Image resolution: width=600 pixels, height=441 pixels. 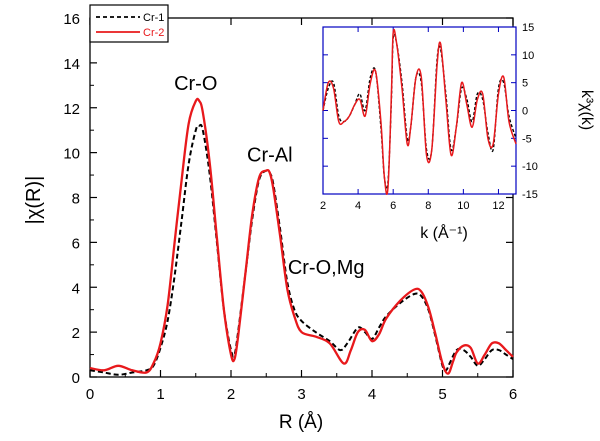 What do you see at coordinates (71, 154) in the screenshot?
I see `main-y-tick-label: 10` at bounding box center [71, 154].